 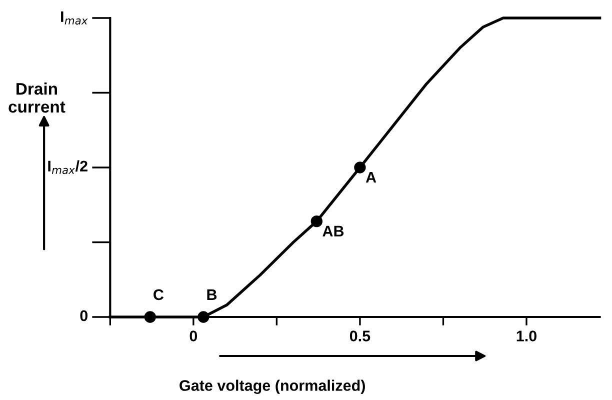 What do you see at coordinates (37, 97) in the screenshot?
I see `y-axis-title: Drain current` at bounding box center [37, 97].